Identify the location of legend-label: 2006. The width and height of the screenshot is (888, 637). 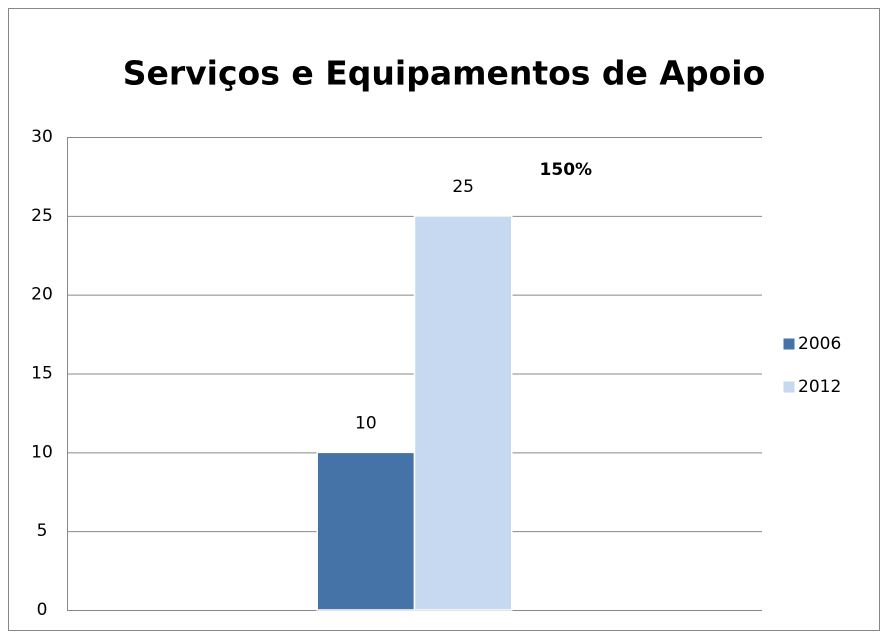
(819, 344).